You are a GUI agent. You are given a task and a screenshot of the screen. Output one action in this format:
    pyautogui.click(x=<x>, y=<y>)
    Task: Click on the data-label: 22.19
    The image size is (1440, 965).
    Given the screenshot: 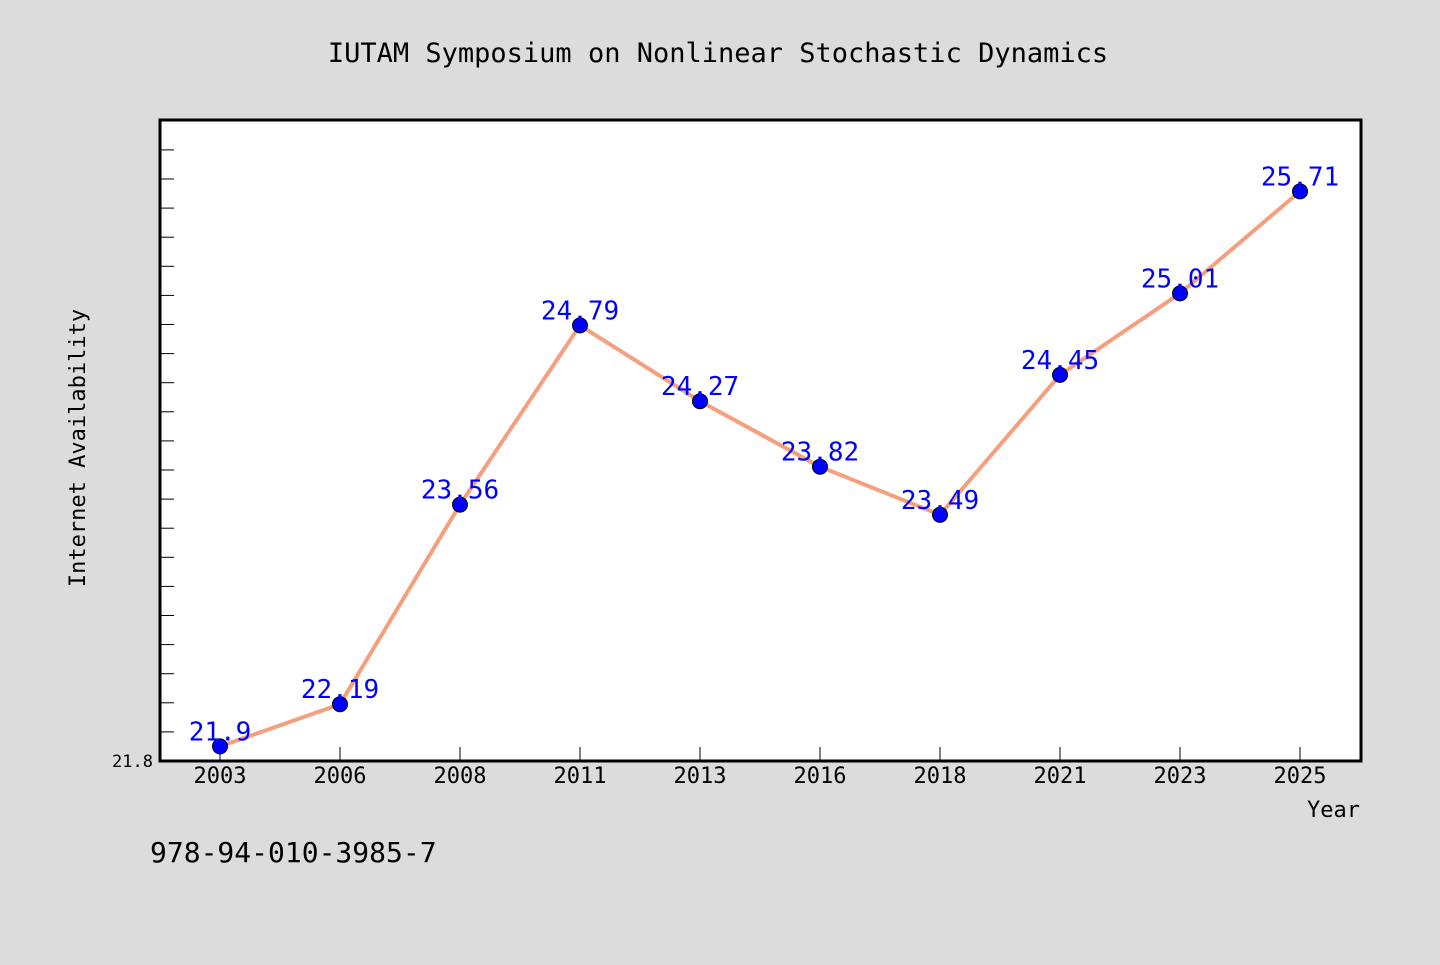 What is the action you would take?
    pyautogui.click(x=340, y=690)
    